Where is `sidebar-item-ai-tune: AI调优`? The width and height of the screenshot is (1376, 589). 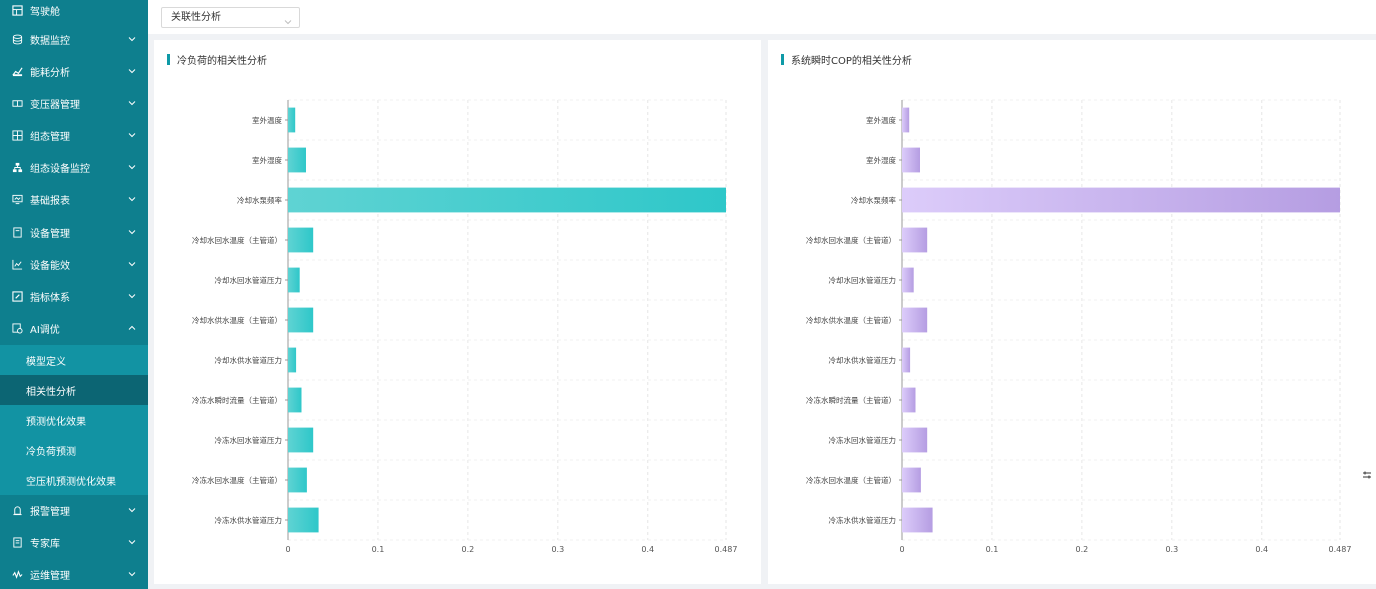 sidebar-item-ai-tune: AI调优 is located at coordinates (74, 328).